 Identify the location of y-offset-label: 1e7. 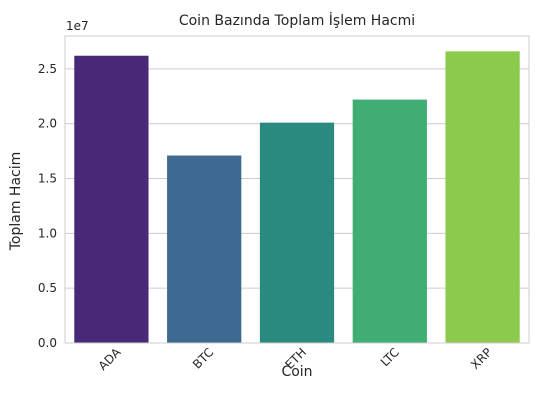
(77, 26).